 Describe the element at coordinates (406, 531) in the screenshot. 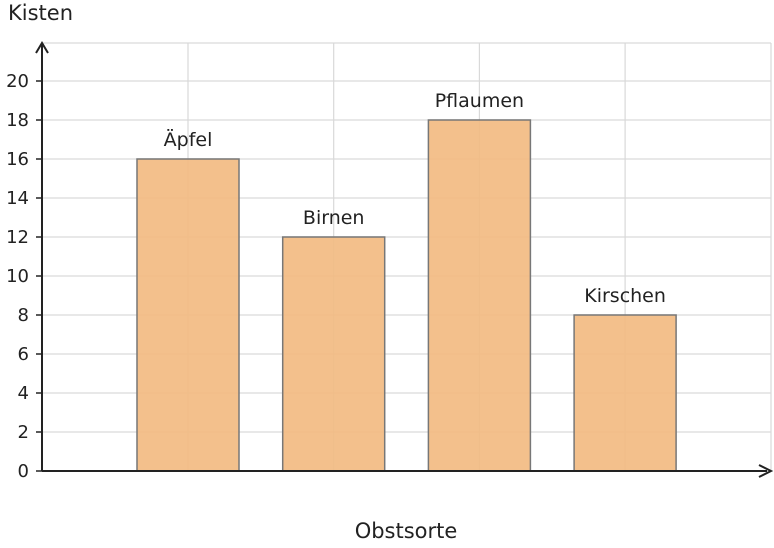

I see `x-axis-title: Obstsorte` at that location.